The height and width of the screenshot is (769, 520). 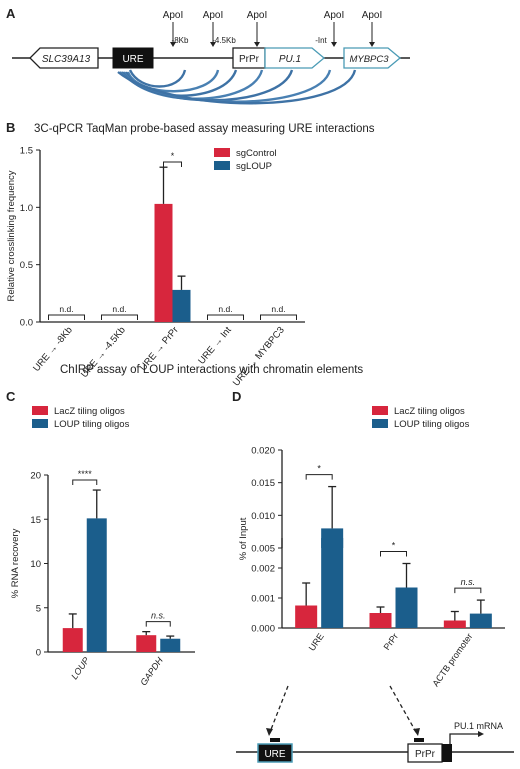 I want to click on gene-ure: URE, so click(x=133, y=58).